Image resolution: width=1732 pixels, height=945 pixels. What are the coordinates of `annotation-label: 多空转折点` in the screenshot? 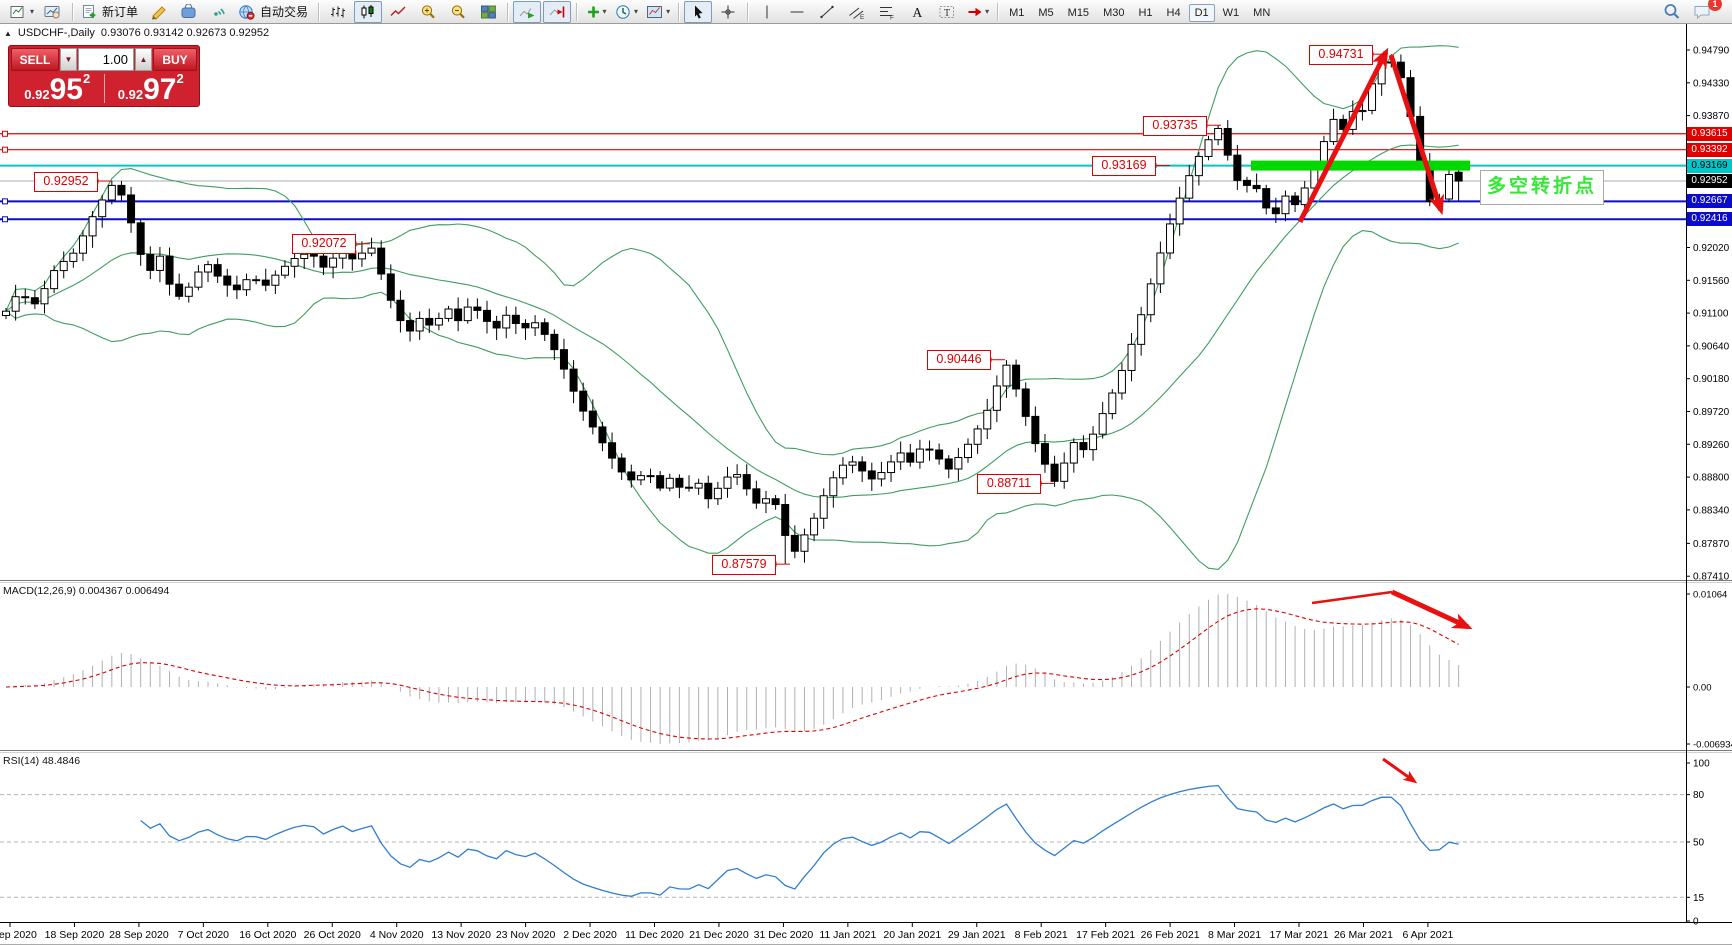 It's located at (1542, 187).